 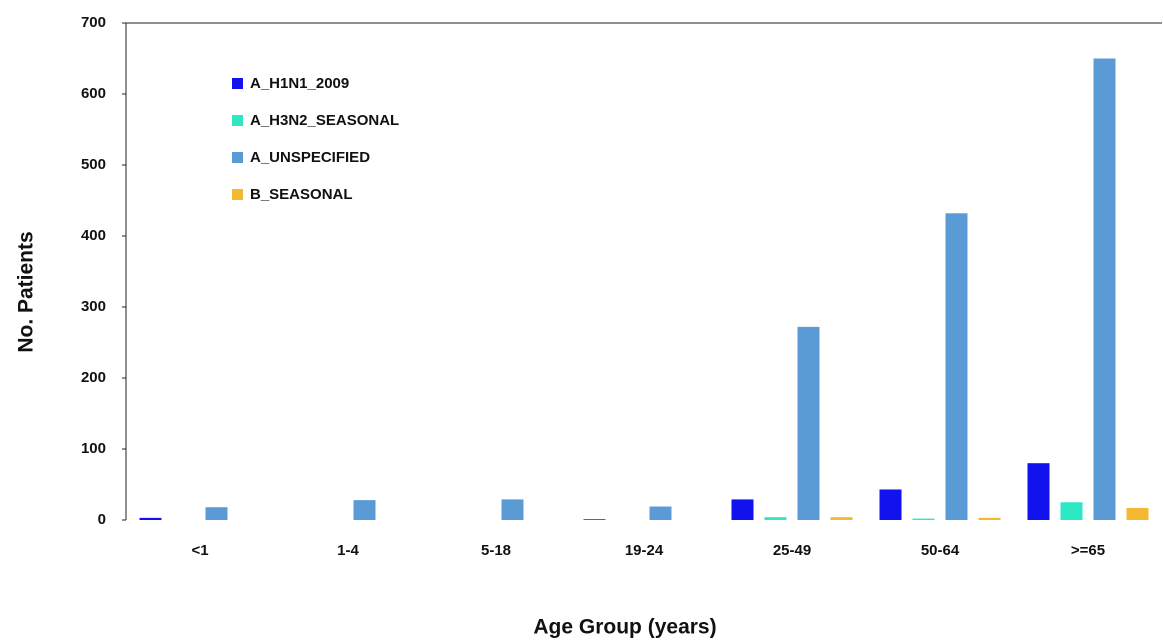 I want to click on x-tick-label: 1-4, so click(x=348, y=550).